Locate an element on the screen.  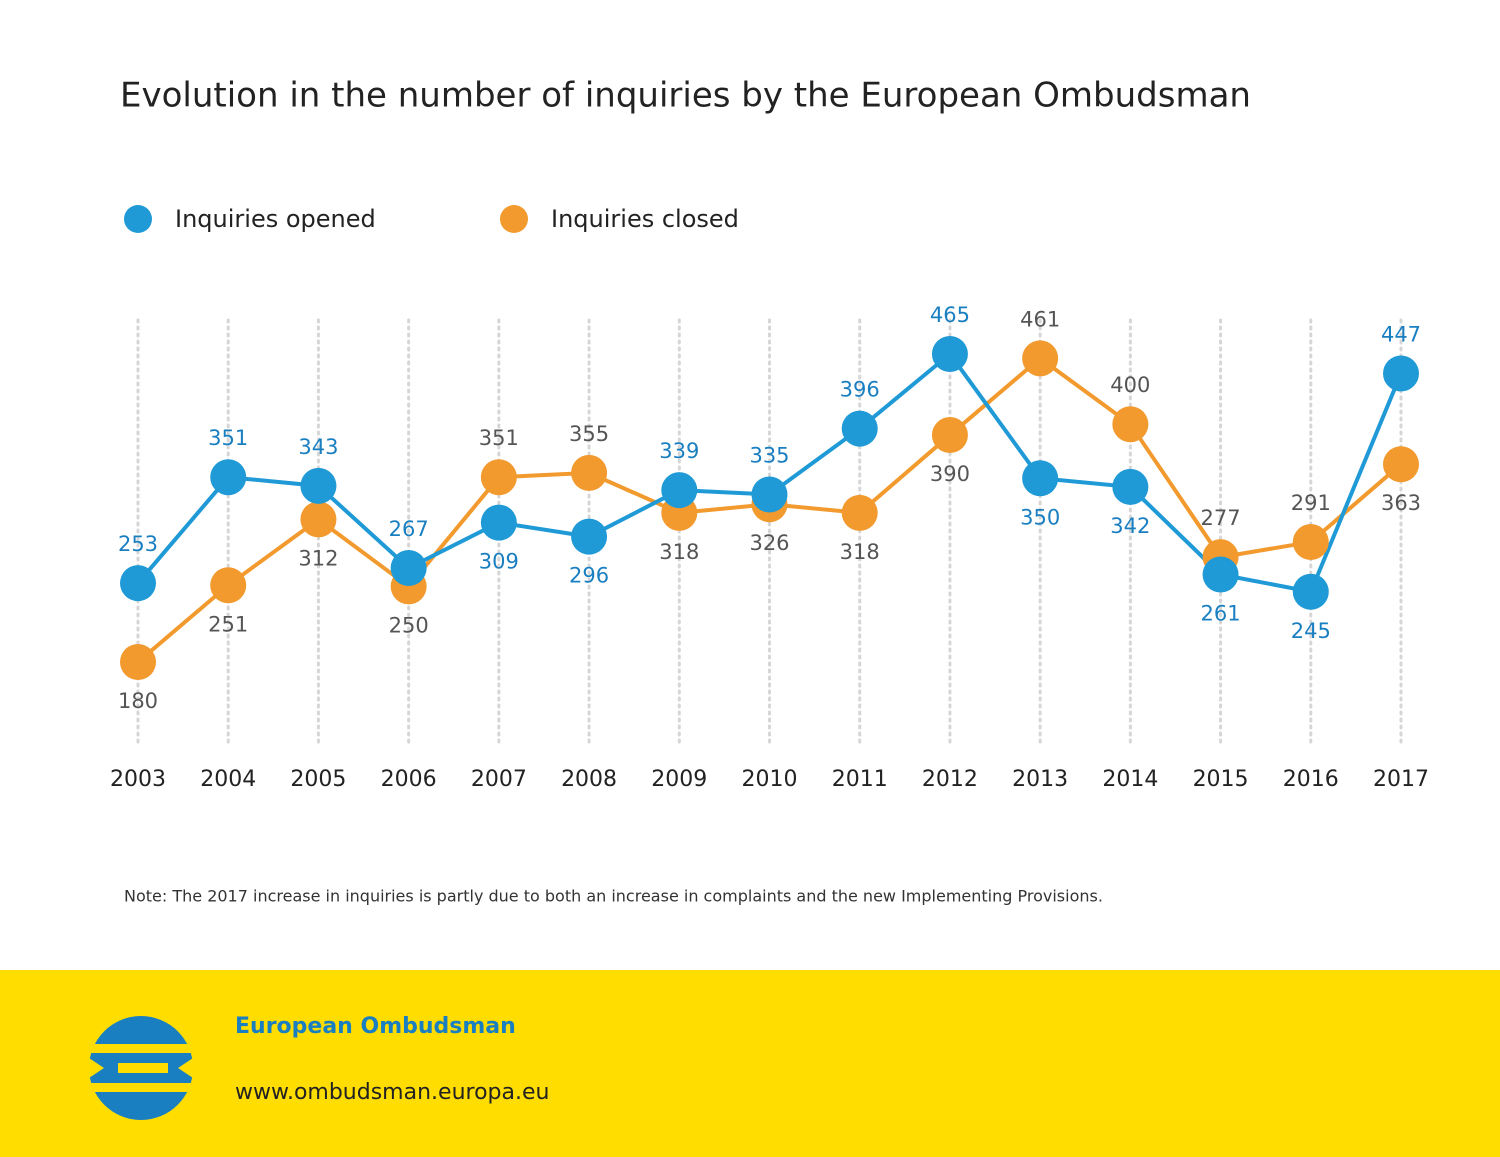
data-label: 363 is located at coordinates (1401, 503).